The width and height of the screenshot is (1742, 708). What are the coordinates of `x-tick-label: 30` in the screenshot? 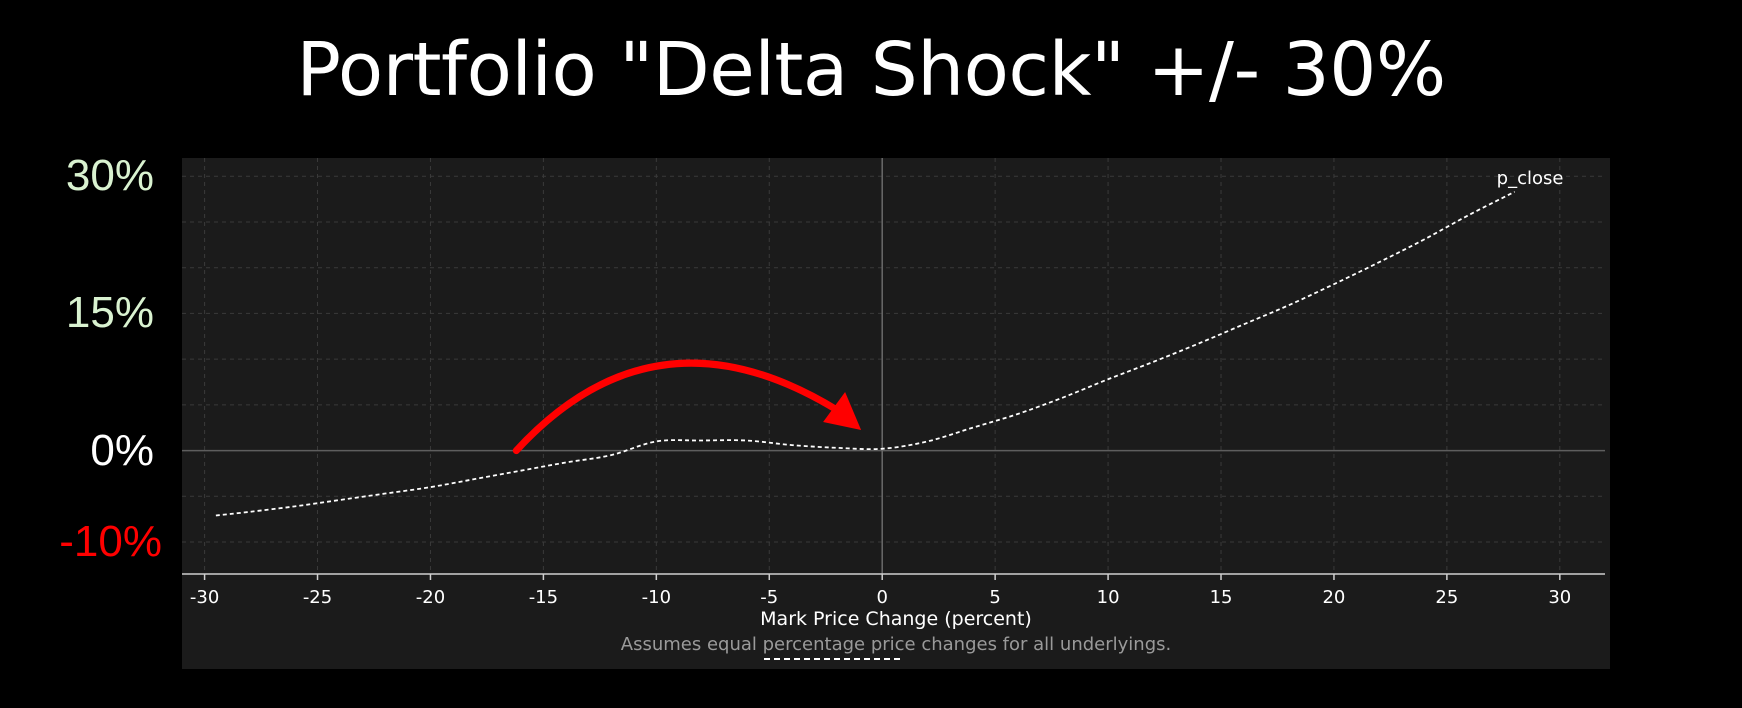 It's located at (1560, 597).